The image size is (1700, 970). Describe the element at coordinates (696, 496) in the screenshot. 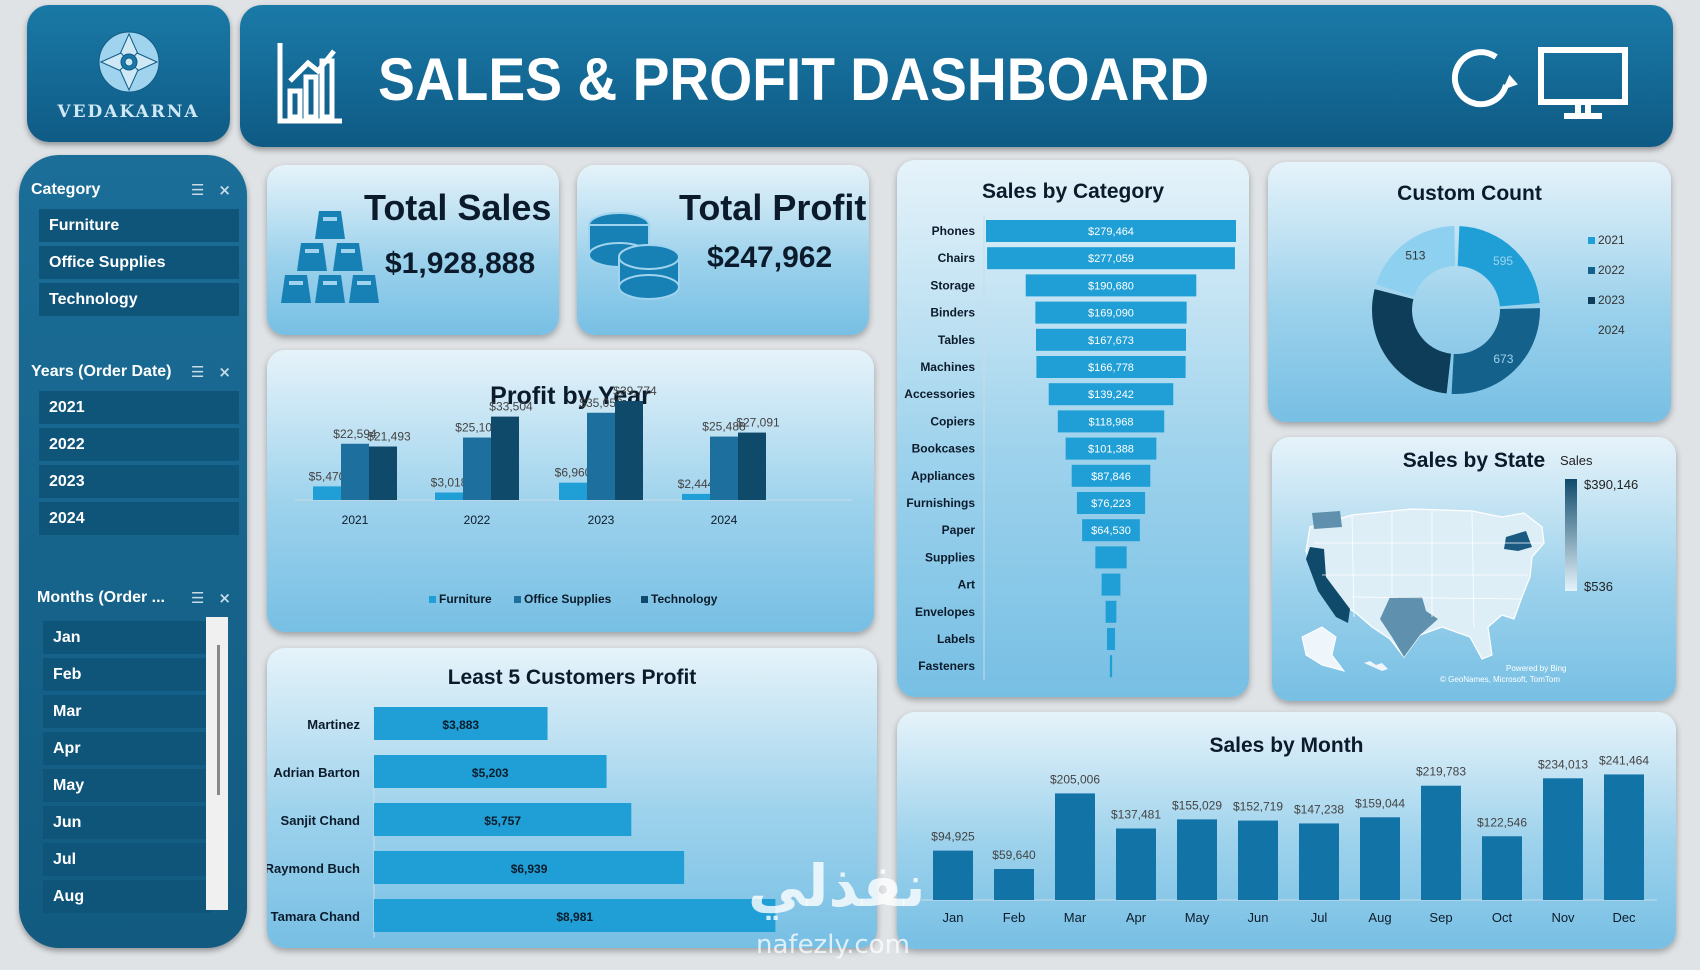

I see `profit-bar-furniture-2024` at that location.